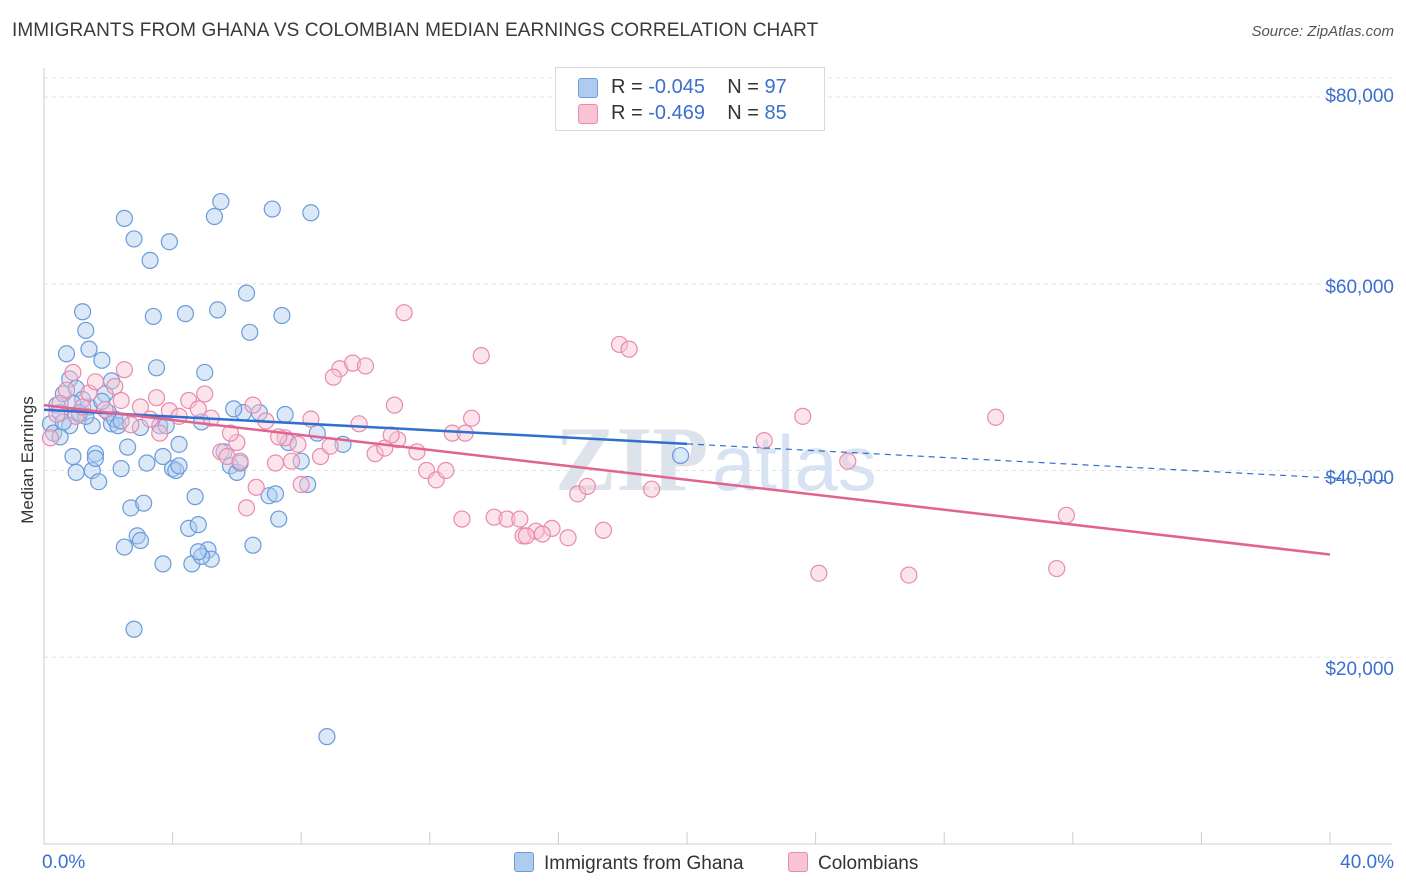 The height and width of the screenshot is (892, 1406). I want to click on colombians-swatch, so click(588, 114).